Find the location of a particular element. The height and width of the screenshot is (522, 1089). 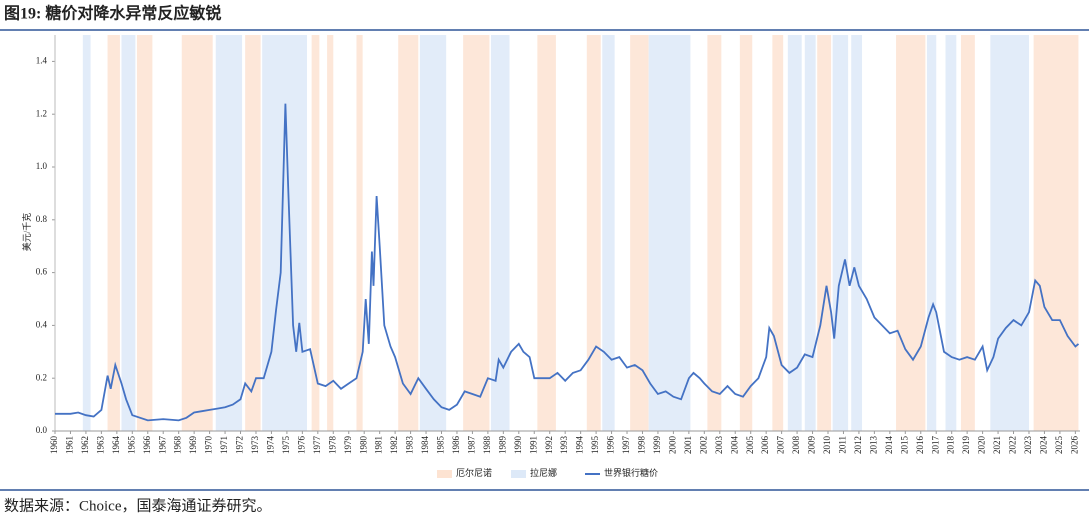

x-tick-label: 2003 is located at coordinates (719, 445).